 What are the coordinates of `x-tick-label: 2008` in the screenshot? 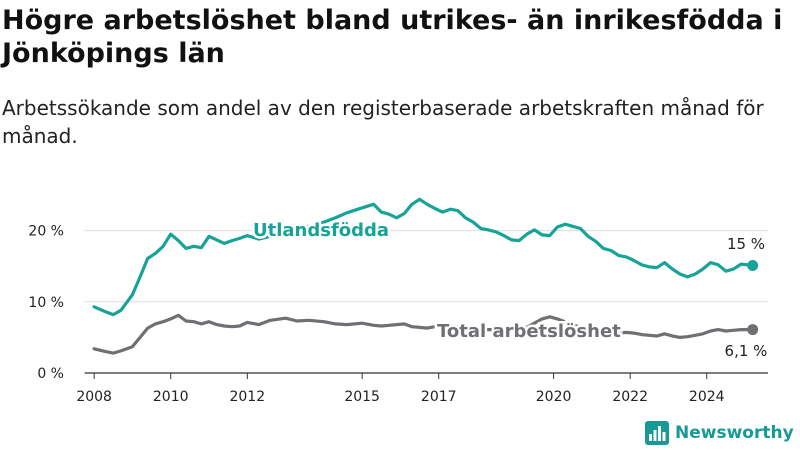 It's located at (94, 397).